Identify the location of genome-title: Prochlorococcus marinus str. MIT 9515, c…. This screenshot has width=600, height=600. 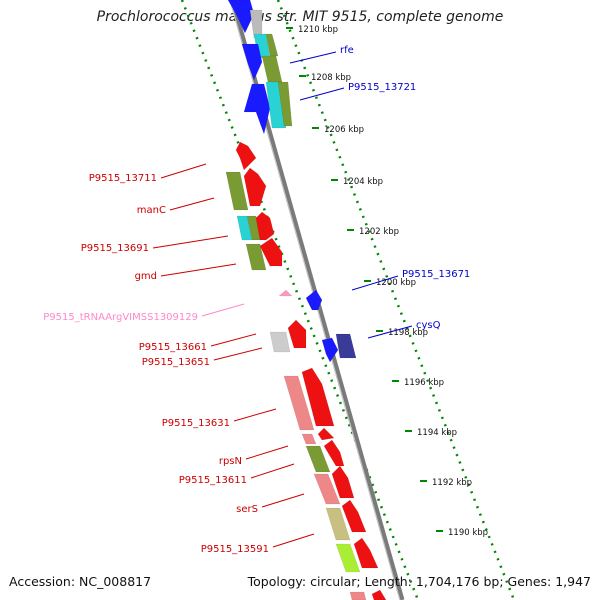
(300, 17).